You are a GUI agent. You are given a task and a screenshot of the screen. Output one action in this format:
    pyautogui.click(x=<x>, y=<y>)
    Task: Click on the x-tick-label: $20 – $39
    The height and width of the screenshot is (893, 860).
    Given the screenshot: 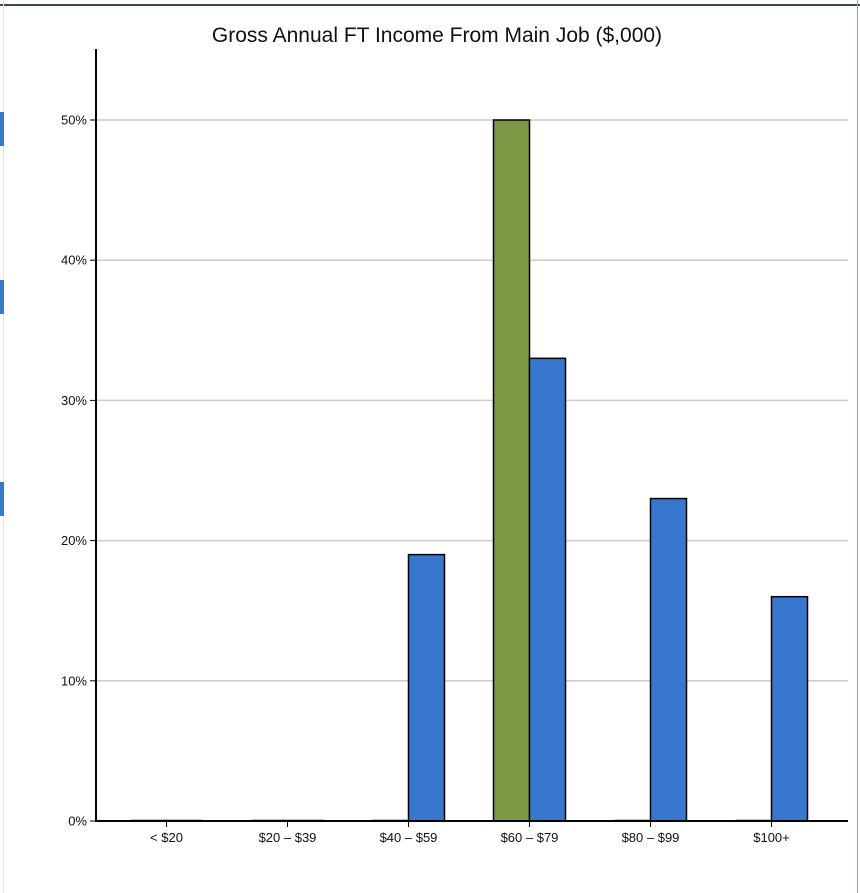 What is the action you would take?
    pyautogui.click(x=288, y=837)
    